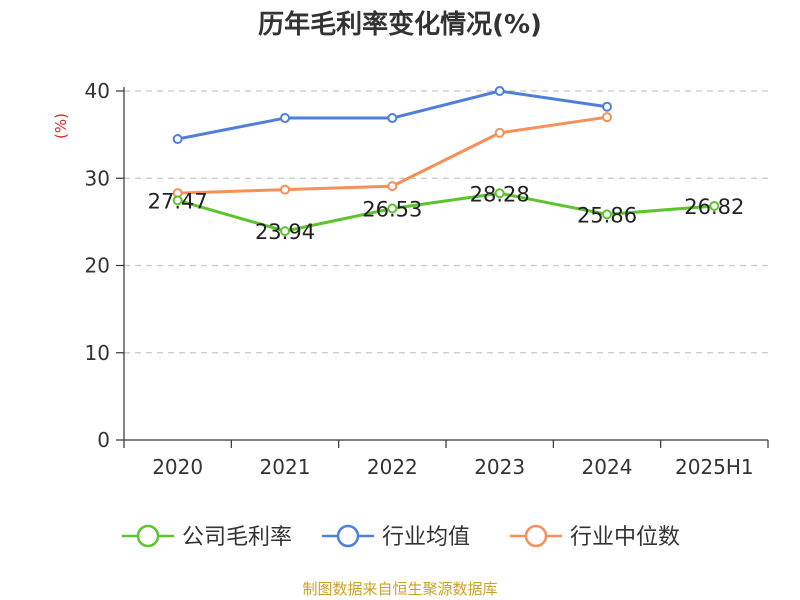 This screenshot has width=800, height=600. What do you see at coordinates (61, 126) in the screenshot?
I see `y-axis-label: (%)` at bounding box center [61, 126].